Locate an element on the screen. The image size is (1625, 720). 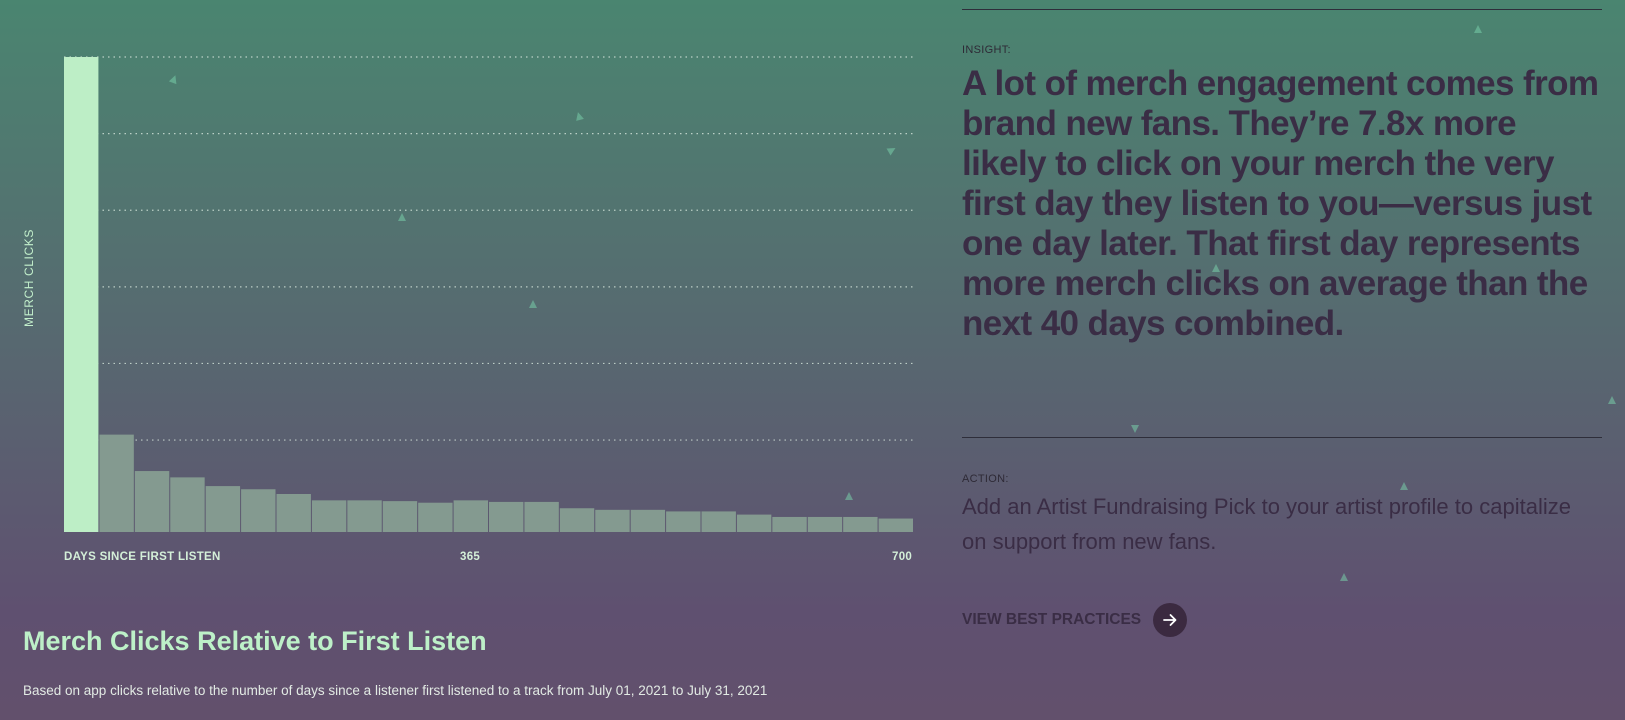
y-axis-label: MERCH CLICKS is located at coordinates (29, 278).